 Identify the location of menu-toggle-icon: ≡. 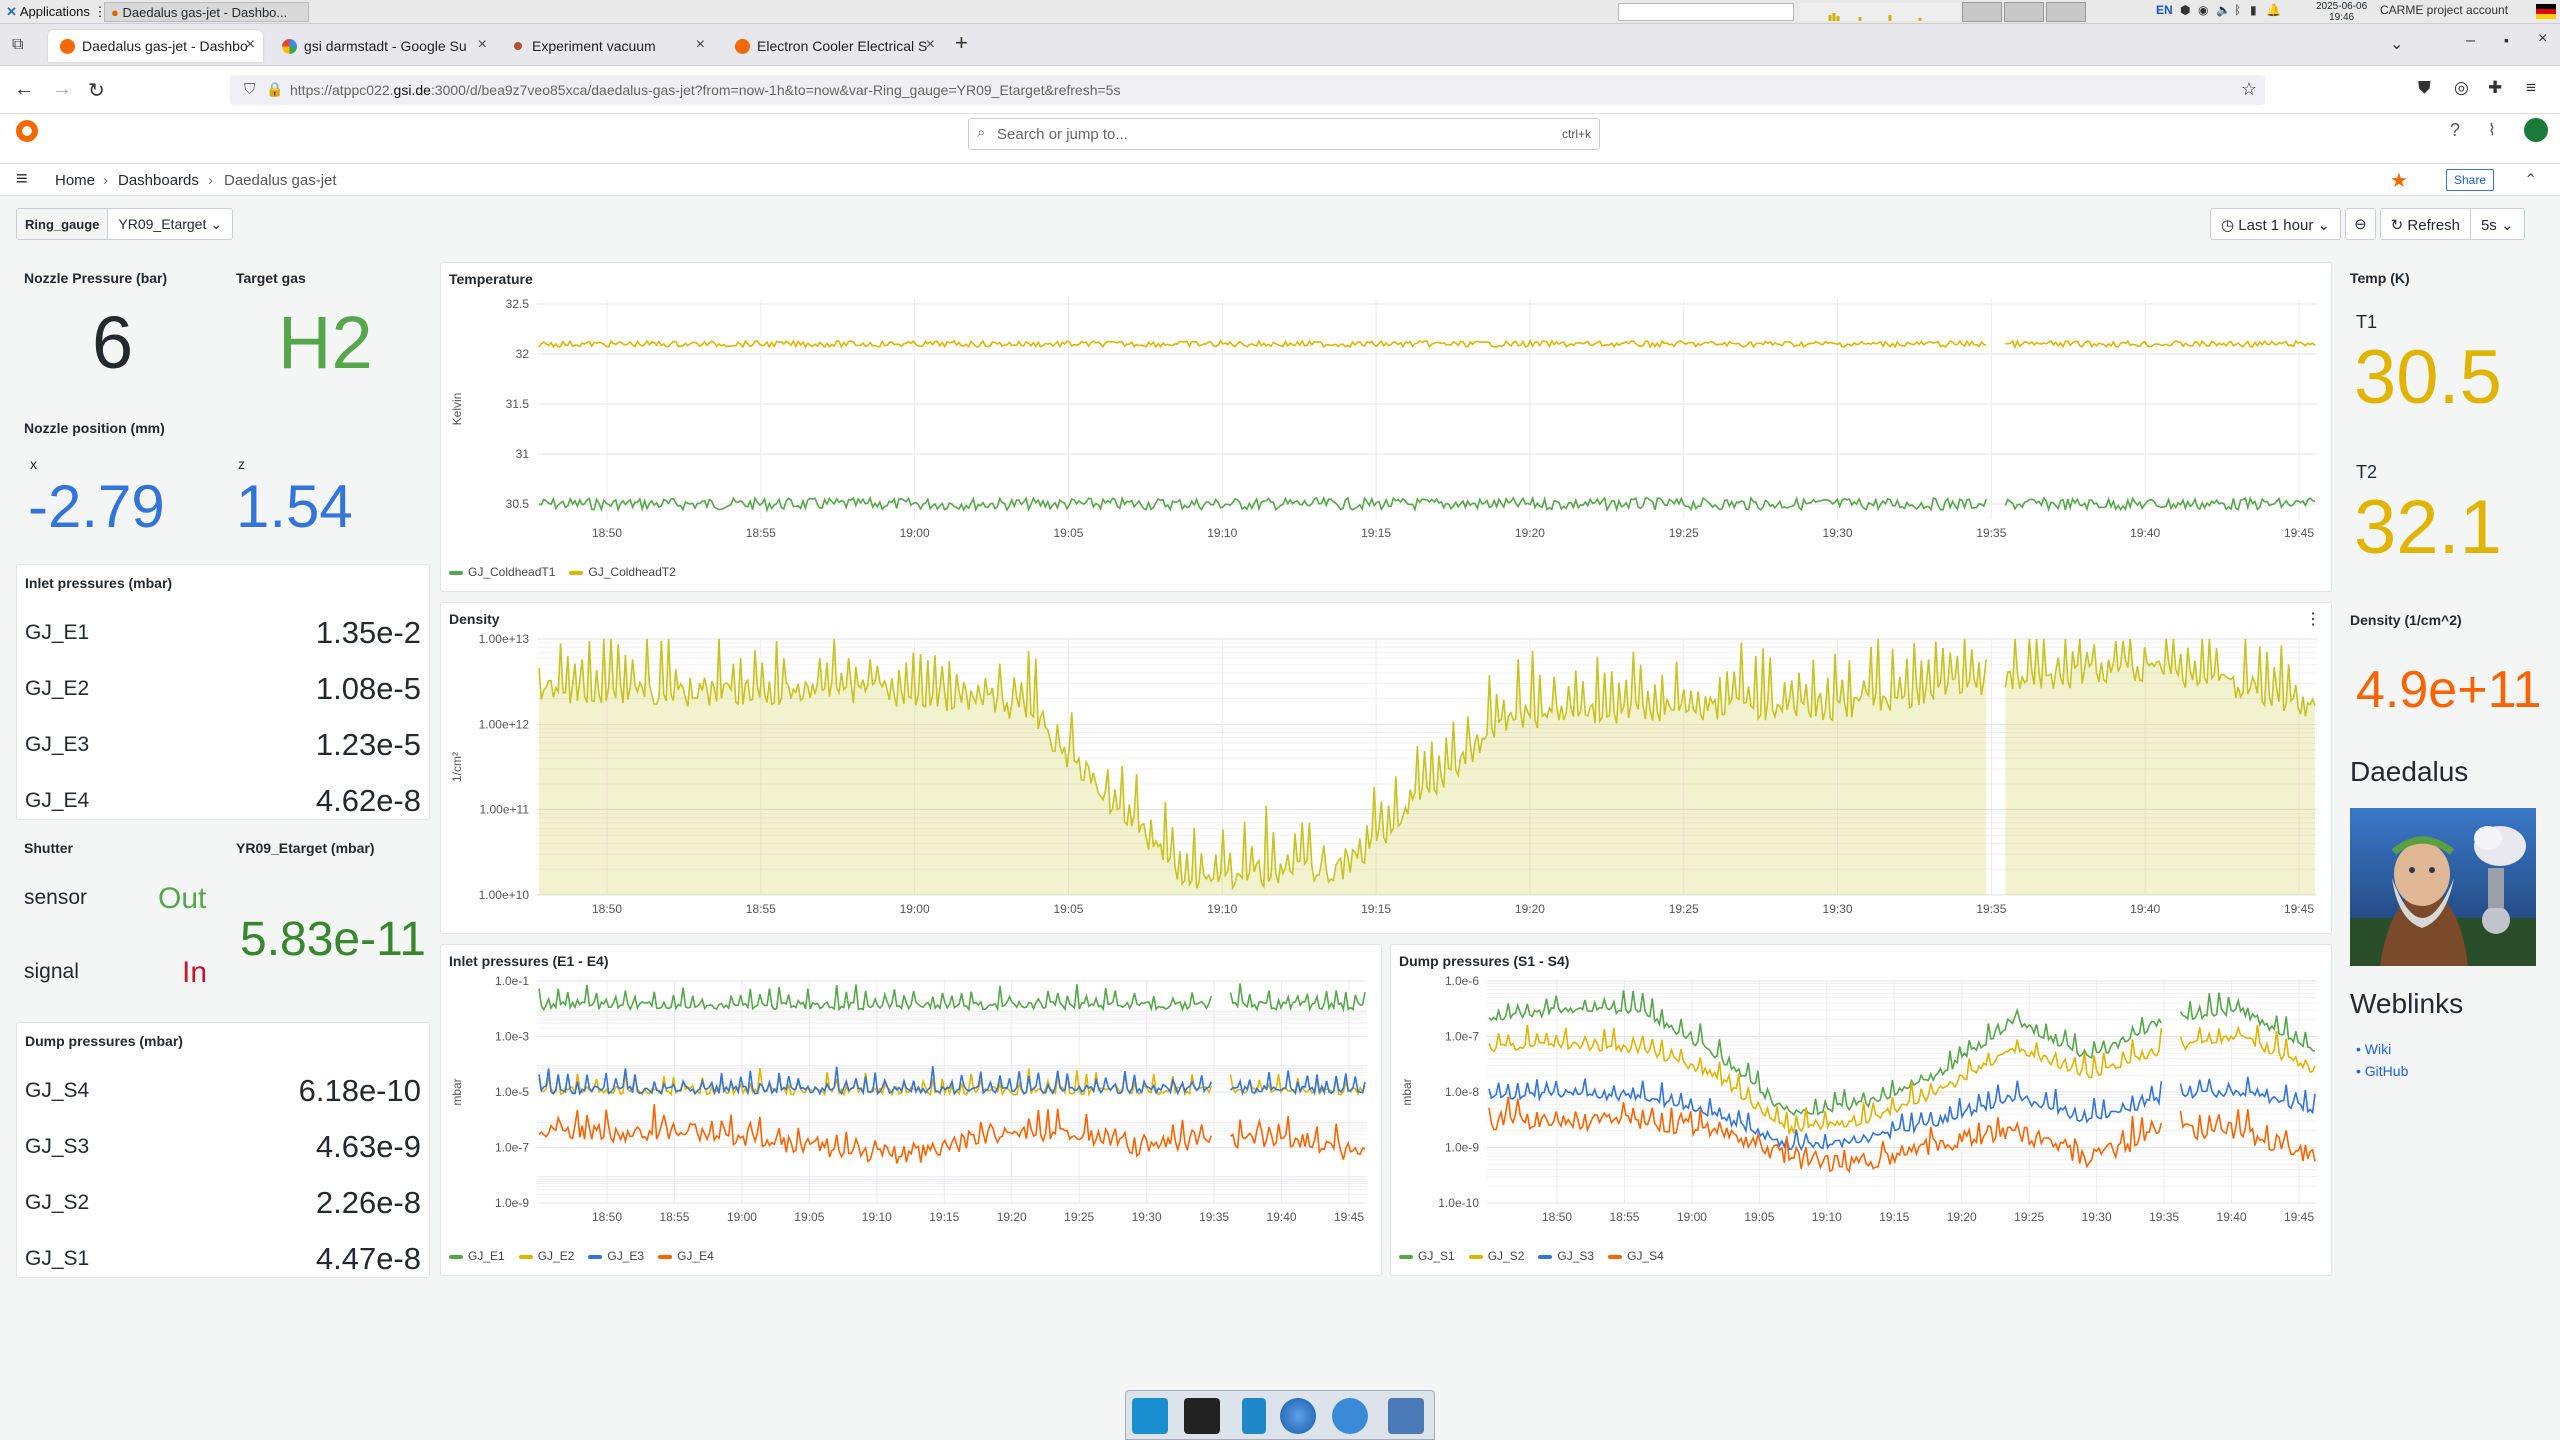
(22, 179).